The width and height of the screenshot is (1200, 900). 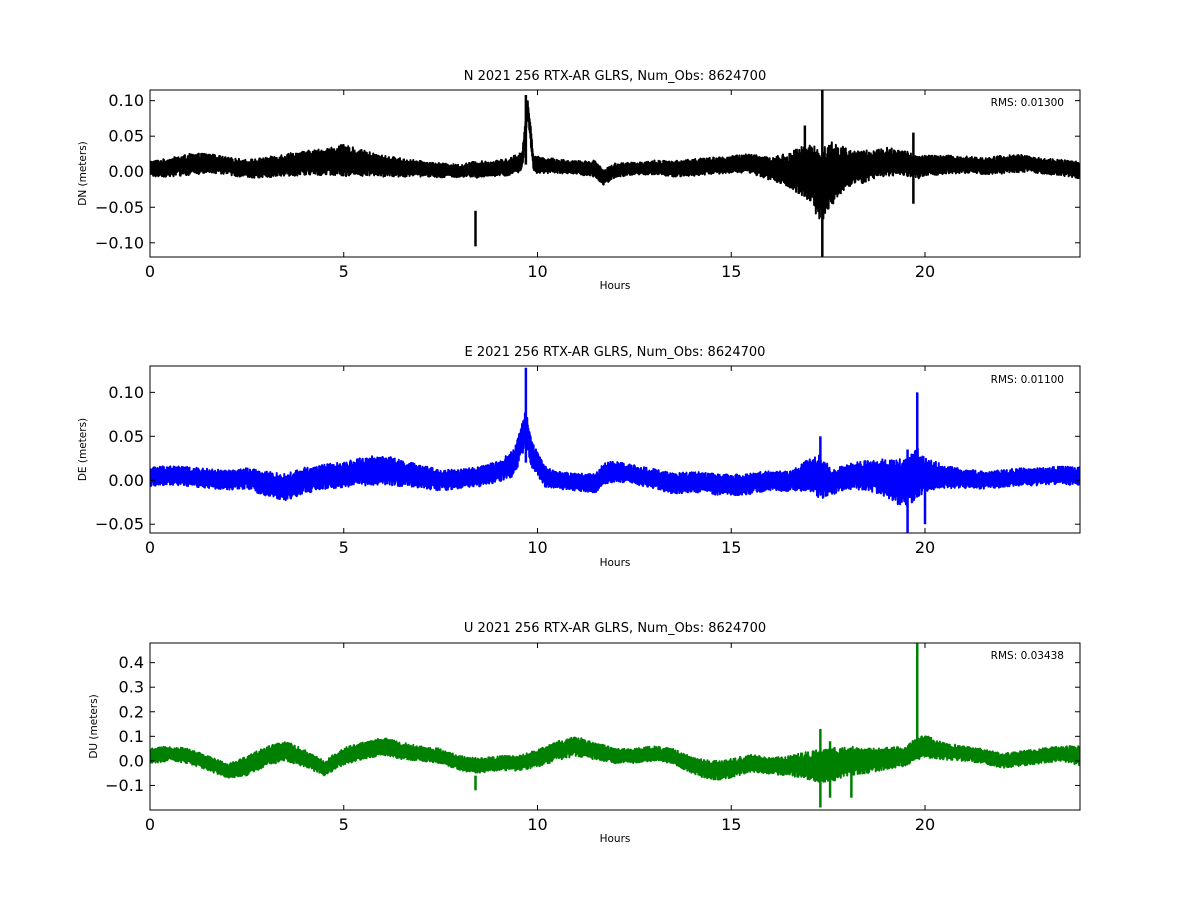 What do you see at coordinates (615, 563) in the screenshot?
I see `panel-e-xlabel: Hours` at bounding box center [615, 563].